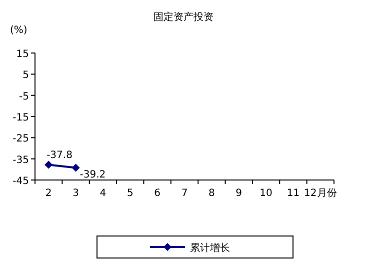  What do you see at coordinates (59, 155) in the screenshot?
I see `data-label: -37.8` at bounding box center [59, 155].